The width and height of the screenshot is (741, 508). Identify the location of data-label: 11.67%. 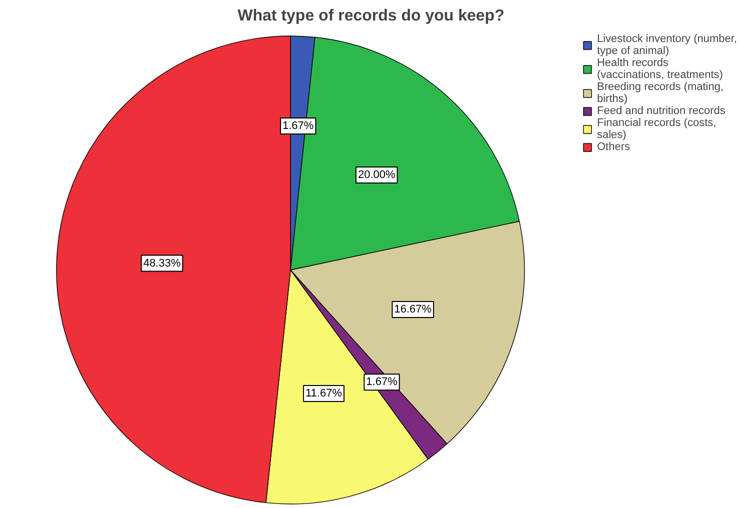
(324, 394).